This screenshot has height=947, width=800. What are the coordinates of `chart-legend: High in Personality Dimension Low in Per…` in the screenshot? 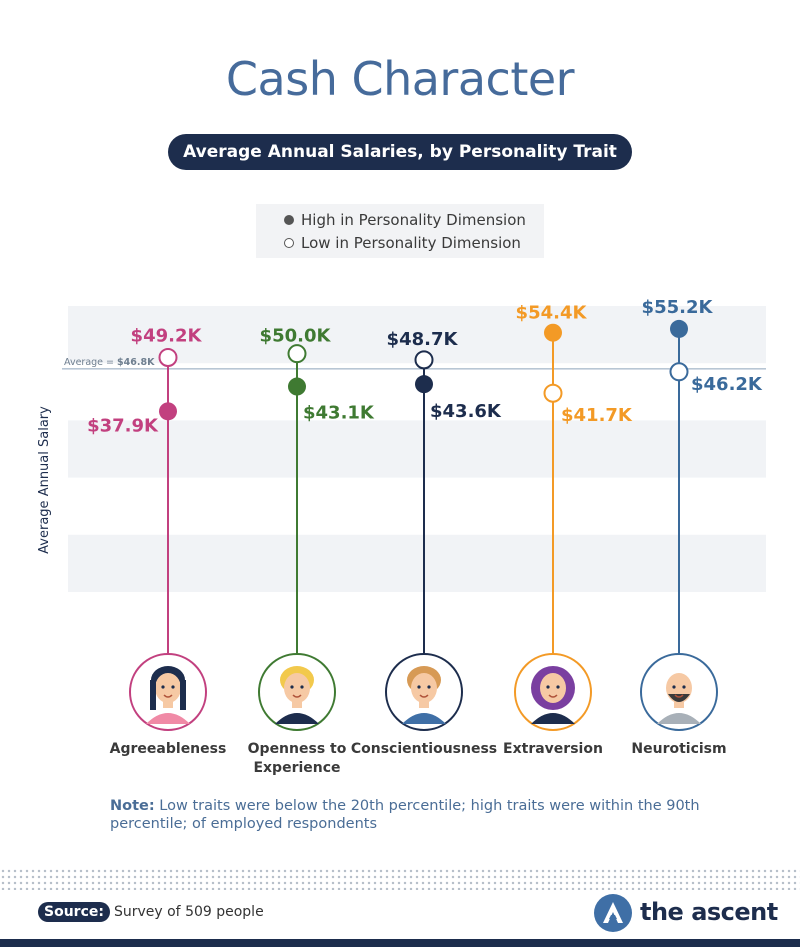 It's located at (400, 231).